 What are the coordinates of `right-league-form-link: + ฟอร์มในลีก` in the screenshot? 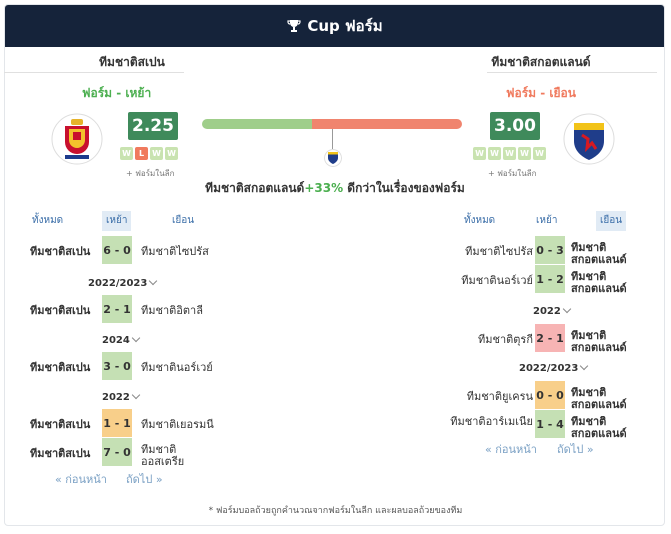 It's located at (512, 173).